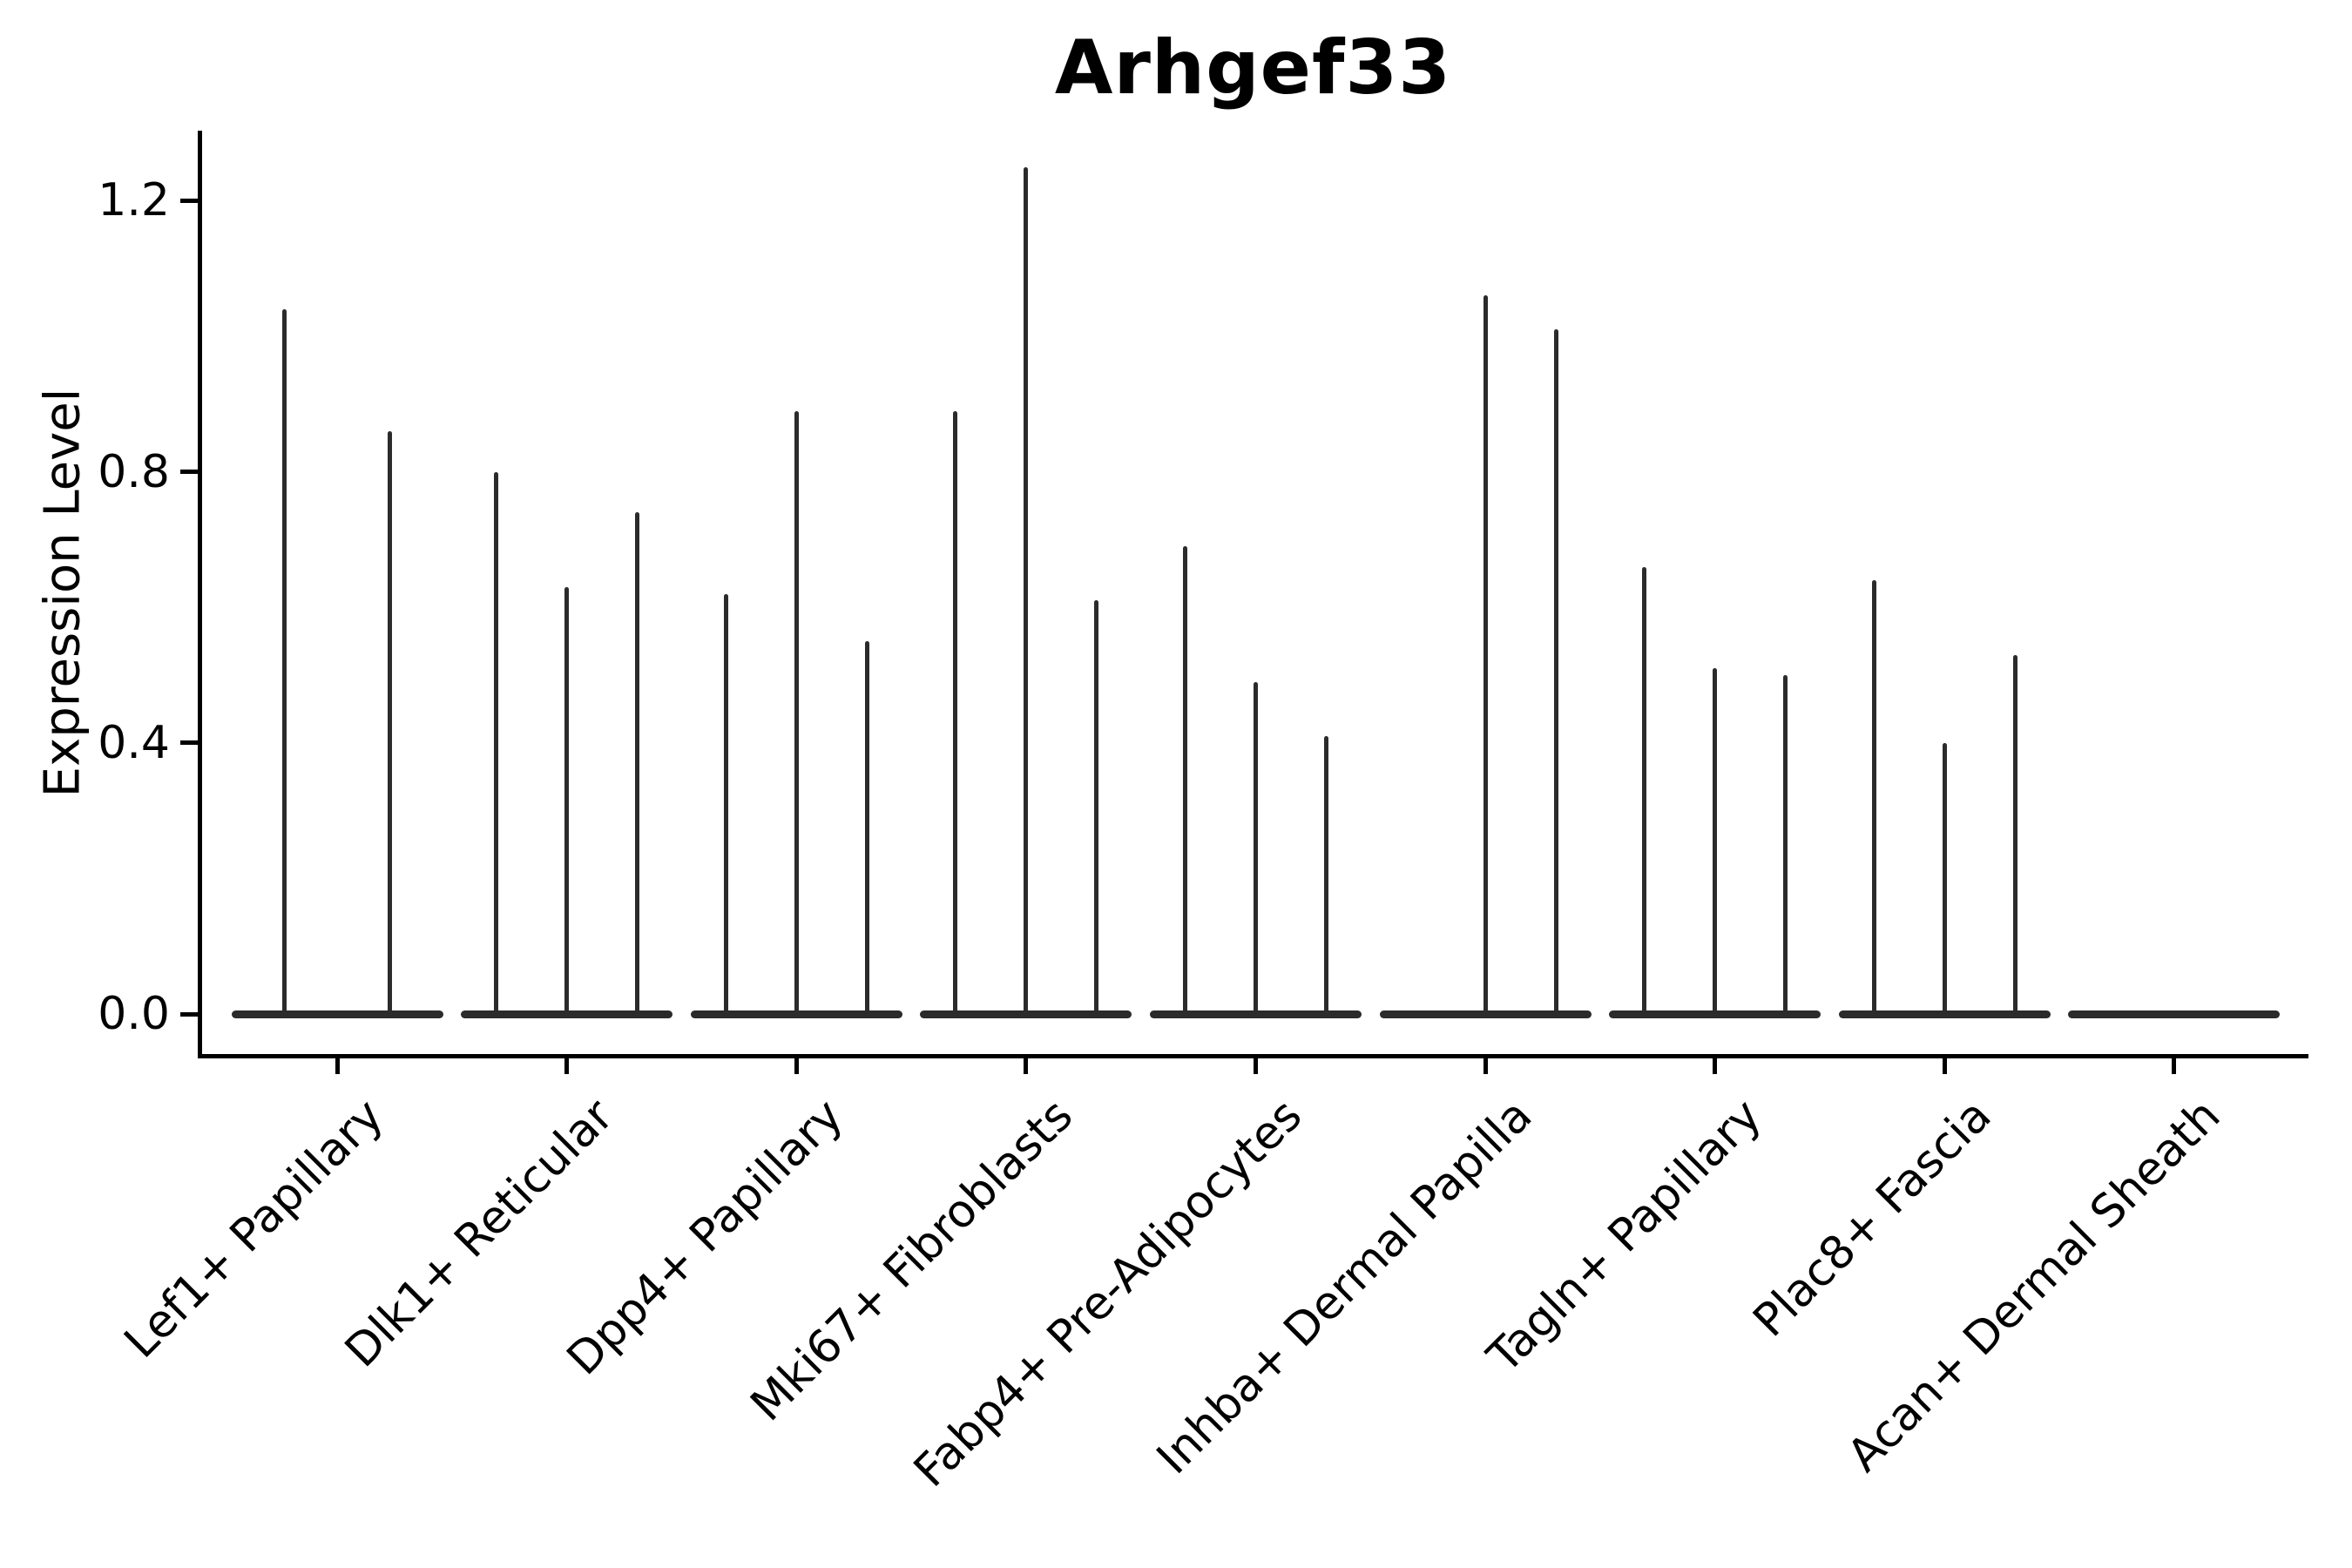 The image size is (2352, 1568). I want to click on chart-title: Arhgef33, so click(1253, 68).